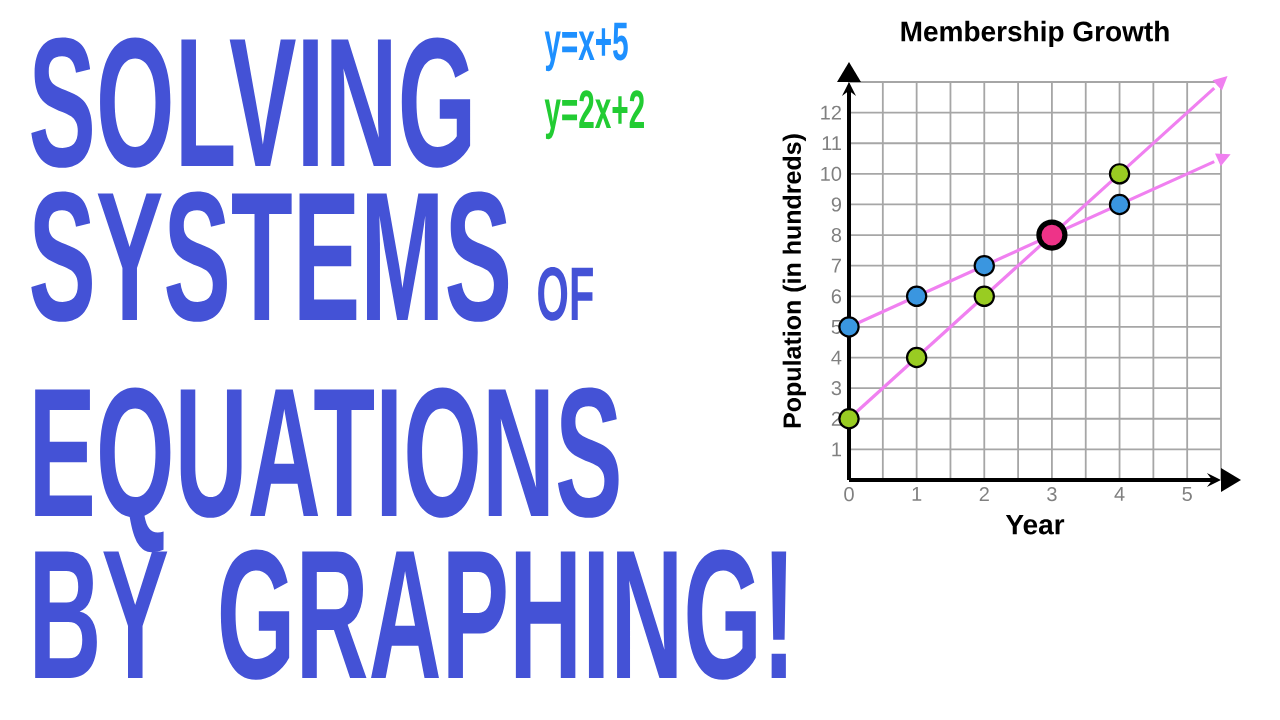  I want to click on x-tick-label: 1, so click(917, 494).